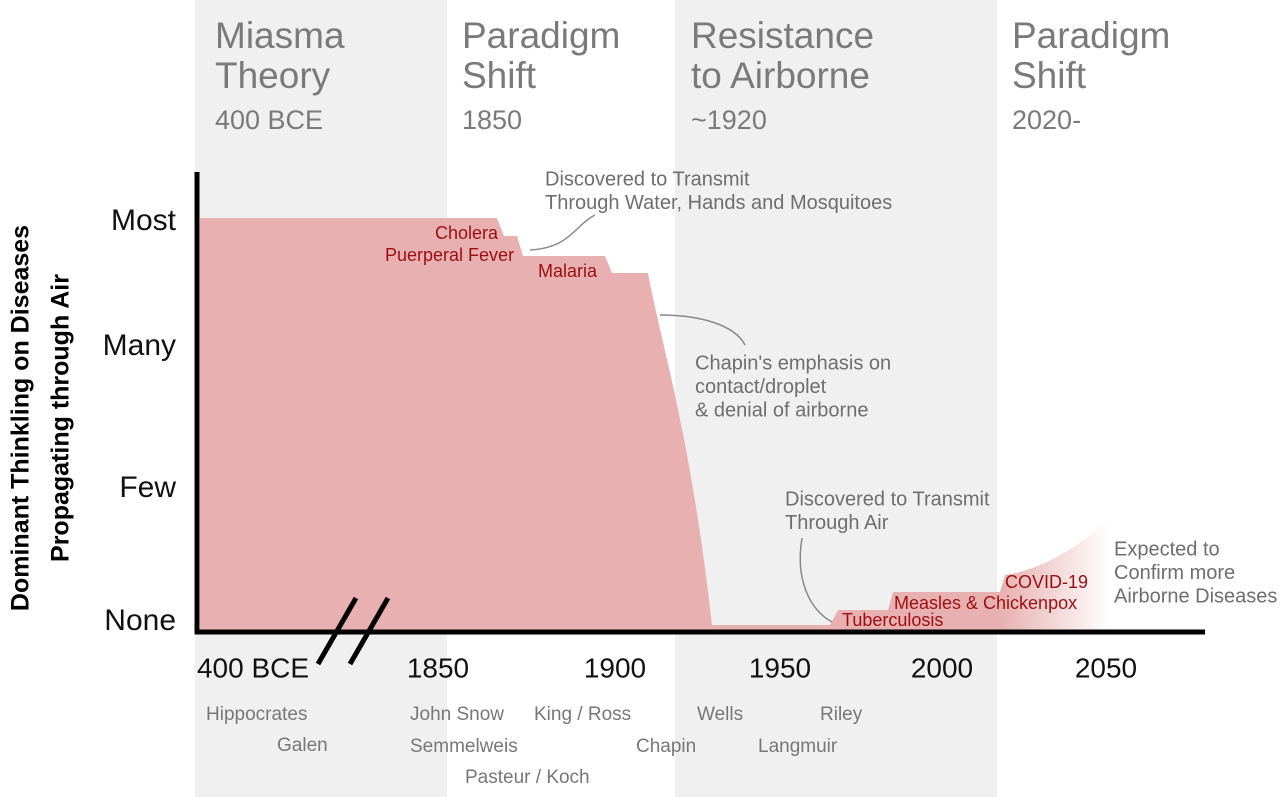 This screenshot has height=797, width=1280. I want to click on y-axis-title: Propagating through Air, so click(61, 418).